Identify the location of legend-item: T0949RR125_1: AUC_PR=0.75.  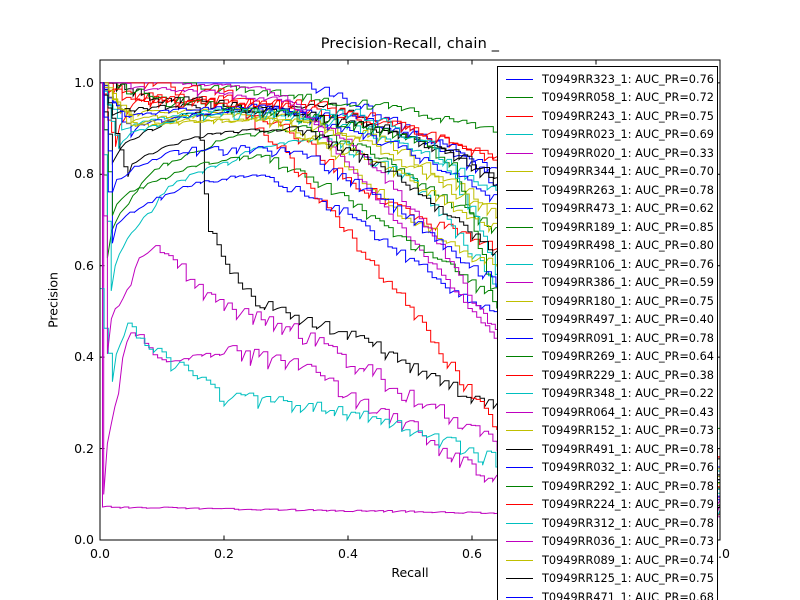
(607, 579).